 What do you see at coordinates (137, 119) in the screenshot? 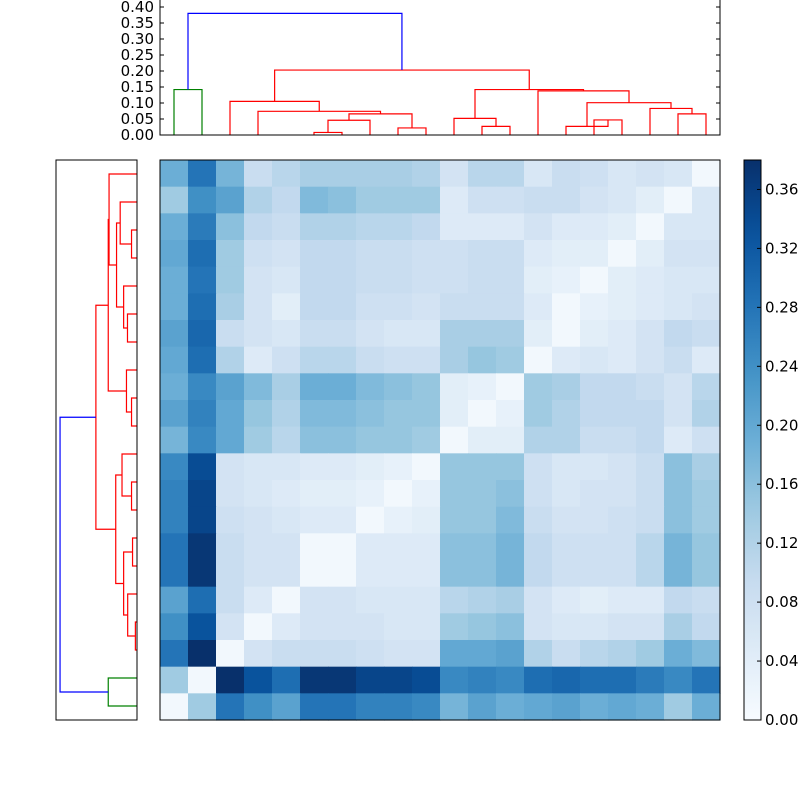
I see `y-tick-label: 0.05` at bounding box center [137, 119].